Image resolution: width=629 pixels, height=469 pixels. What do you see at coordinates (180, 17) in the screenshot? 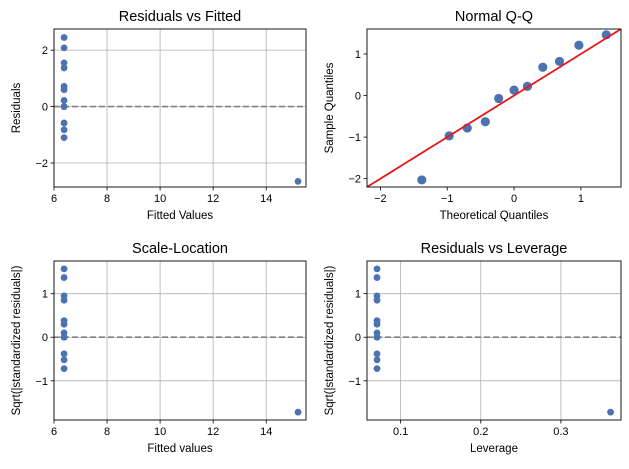
I see `panel-title: Residuals vs Fitted` at bounding box center [180, 17].